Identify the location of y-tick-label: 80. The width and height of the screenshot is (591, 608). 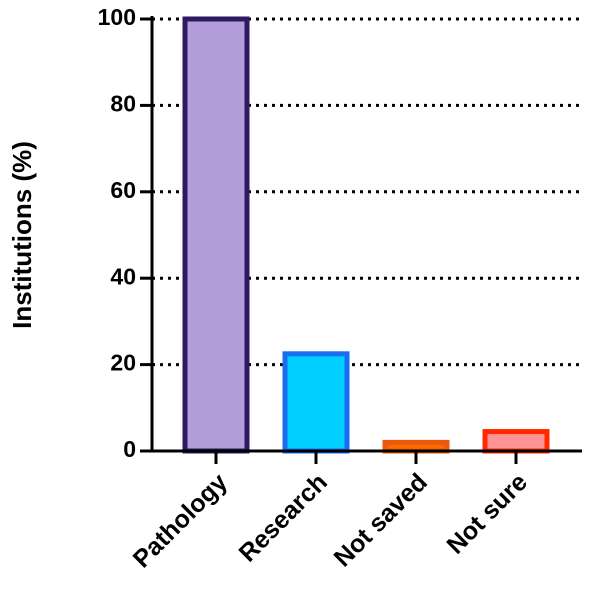
(123, 103).